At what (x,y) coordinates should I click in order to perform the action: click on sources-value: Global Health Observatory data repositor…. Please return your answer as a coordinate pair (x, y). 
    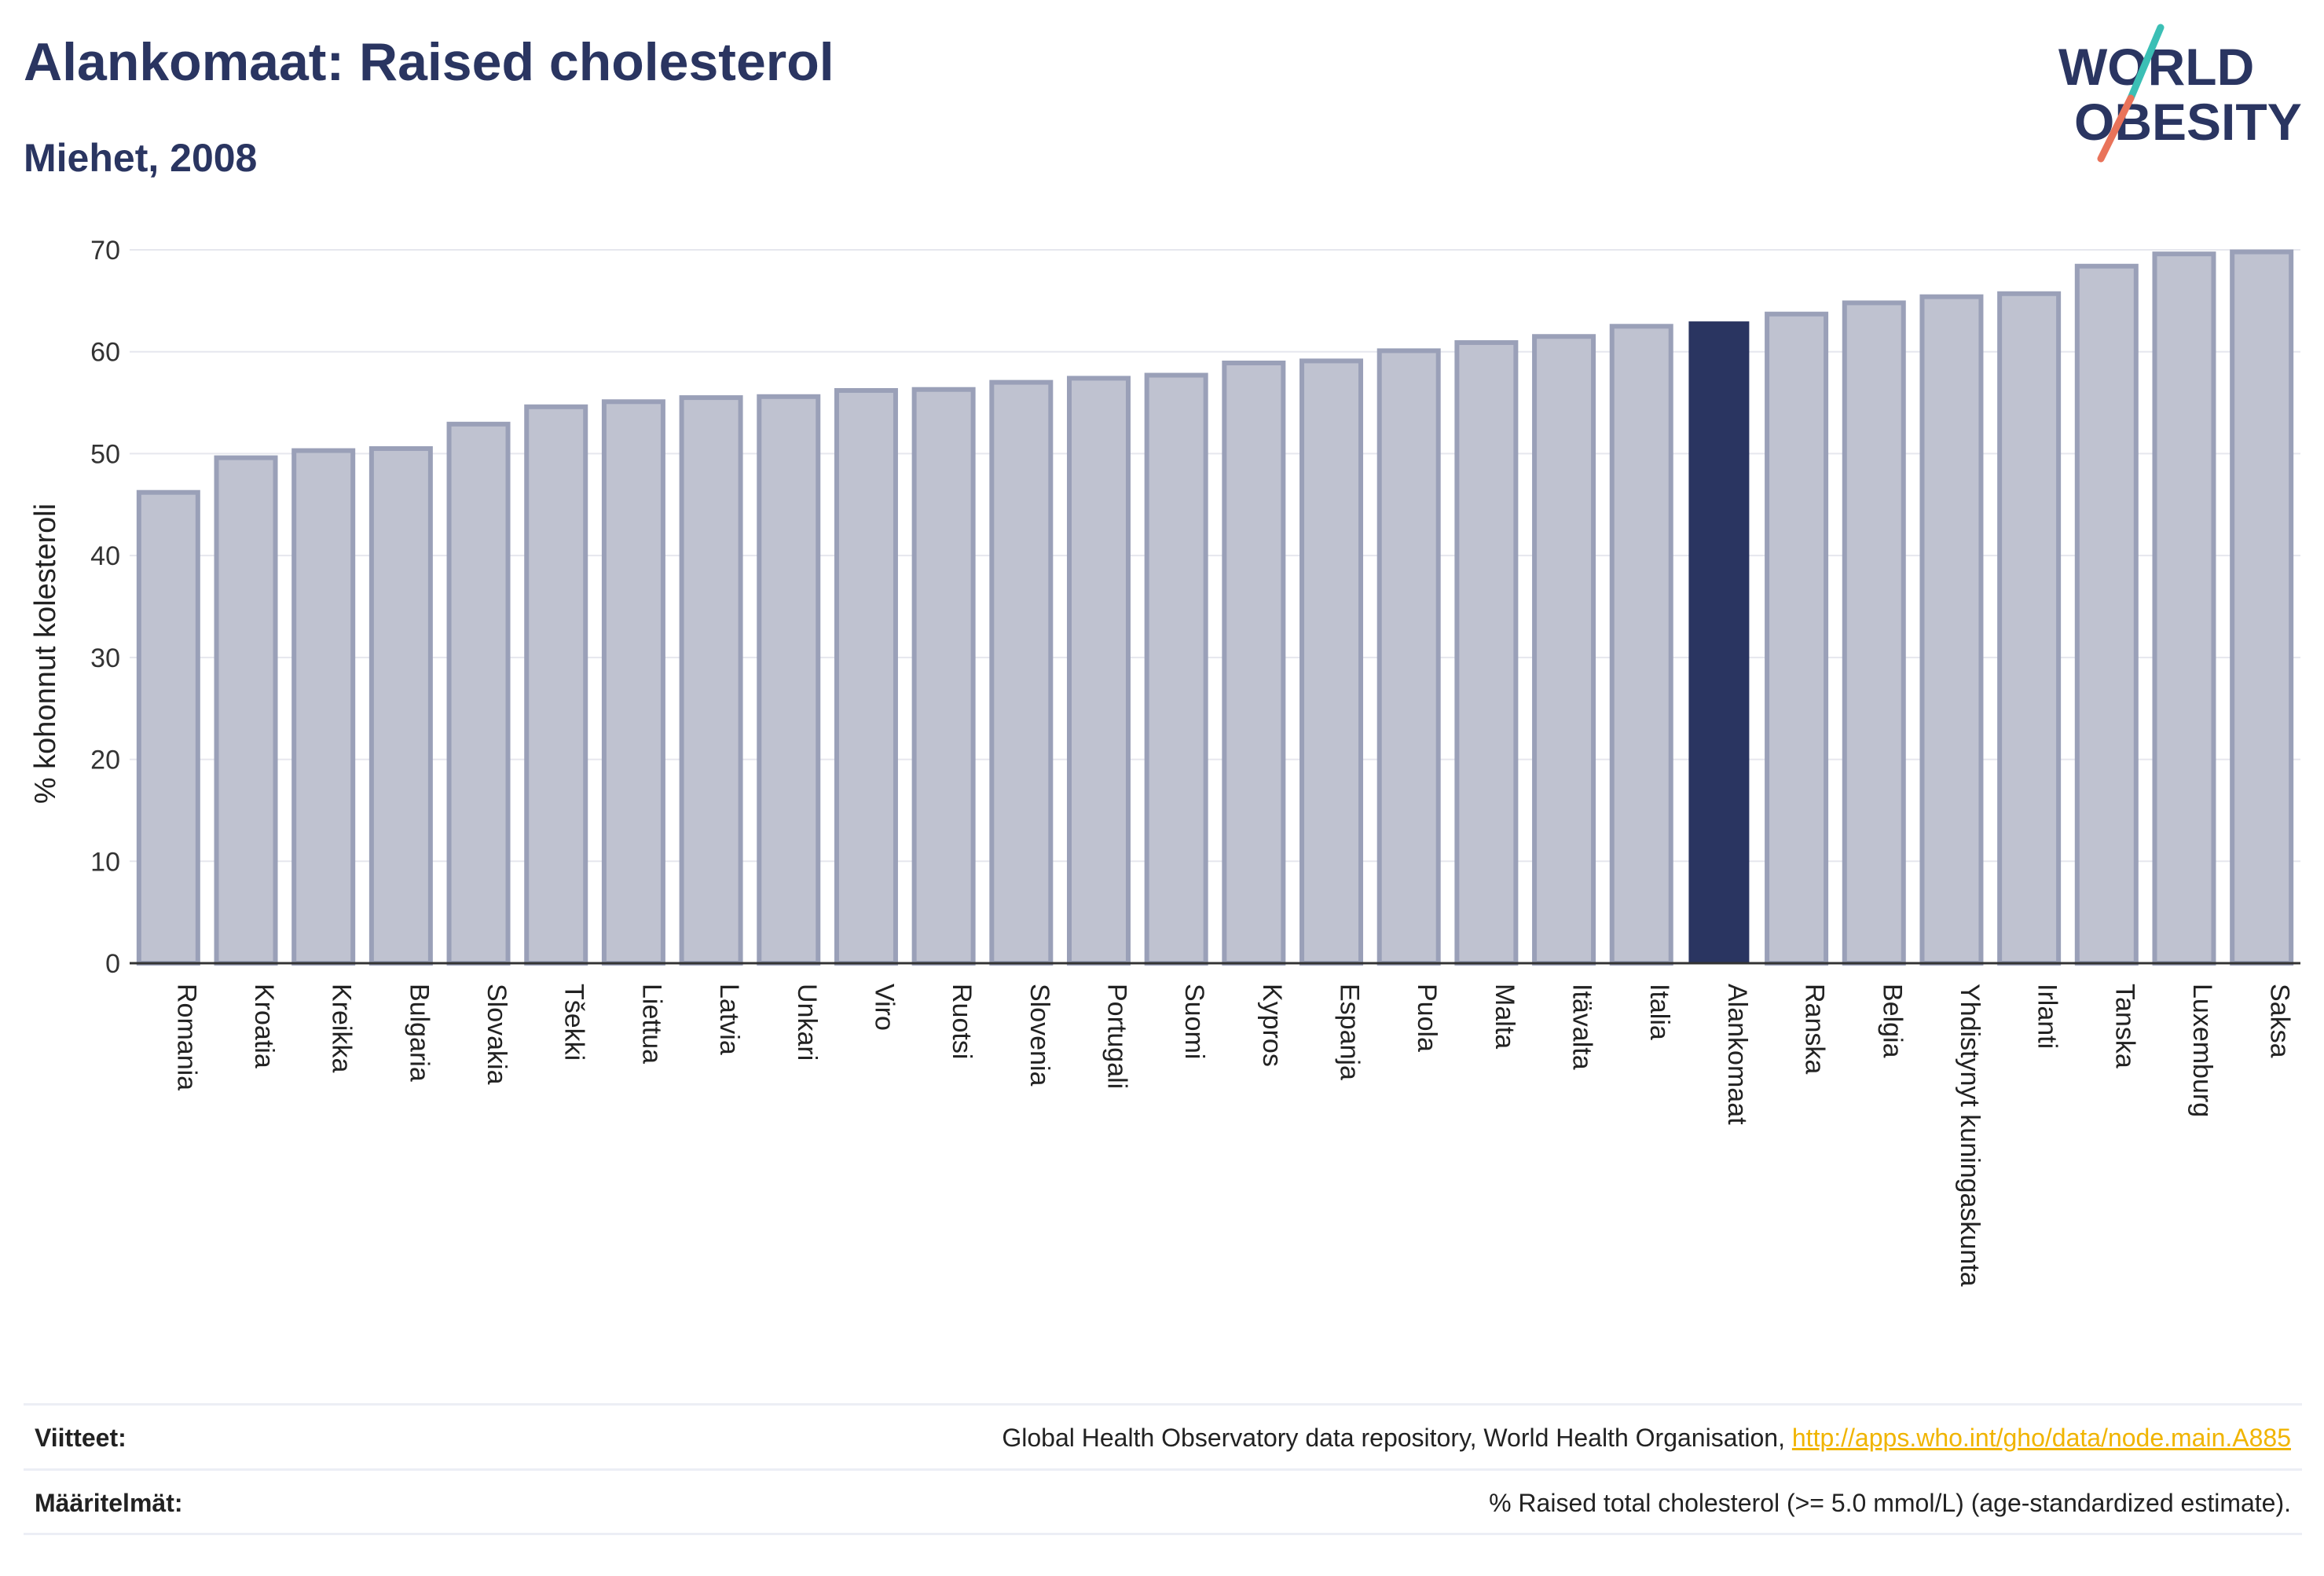
    Looking at the image, I should click on (1652, 1438).